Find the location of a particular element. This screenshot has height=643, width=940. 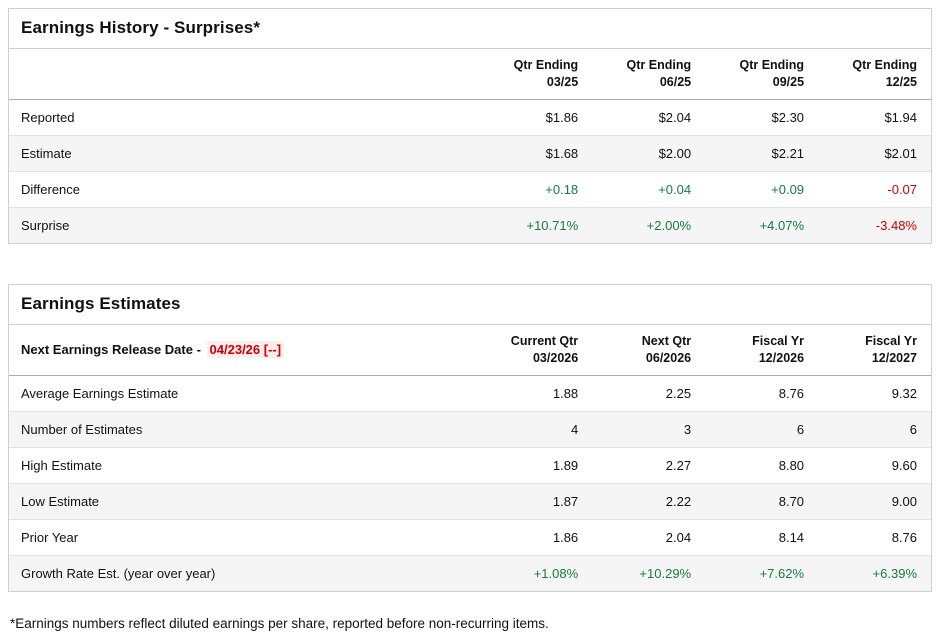

row-label: Number of Estimates is located at coordinates (244, 429).